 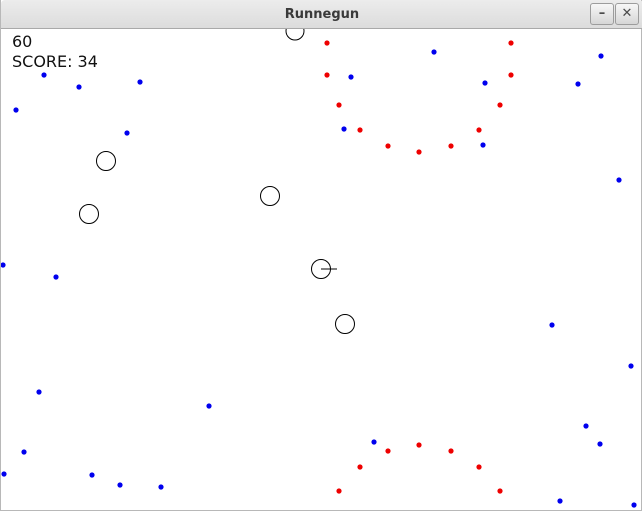 What do you see at coordinates (419, 97) in the screenshot?
I see `red-bullets-upper` at bounding box center [419, 97].